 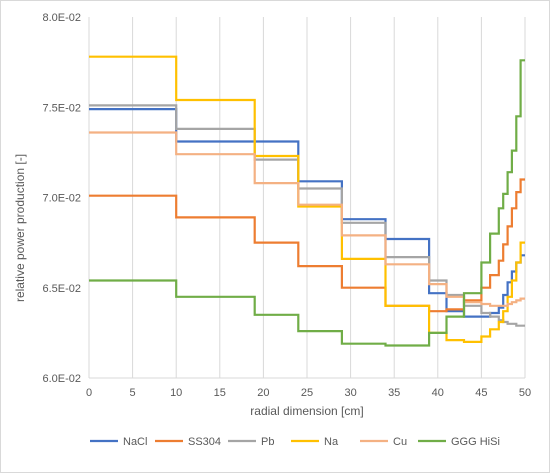 What do you see at coordinates (61, 108) in the screenshot?
I see `y-tick-label: 7.5E-02` at bounding box center [61, 108].